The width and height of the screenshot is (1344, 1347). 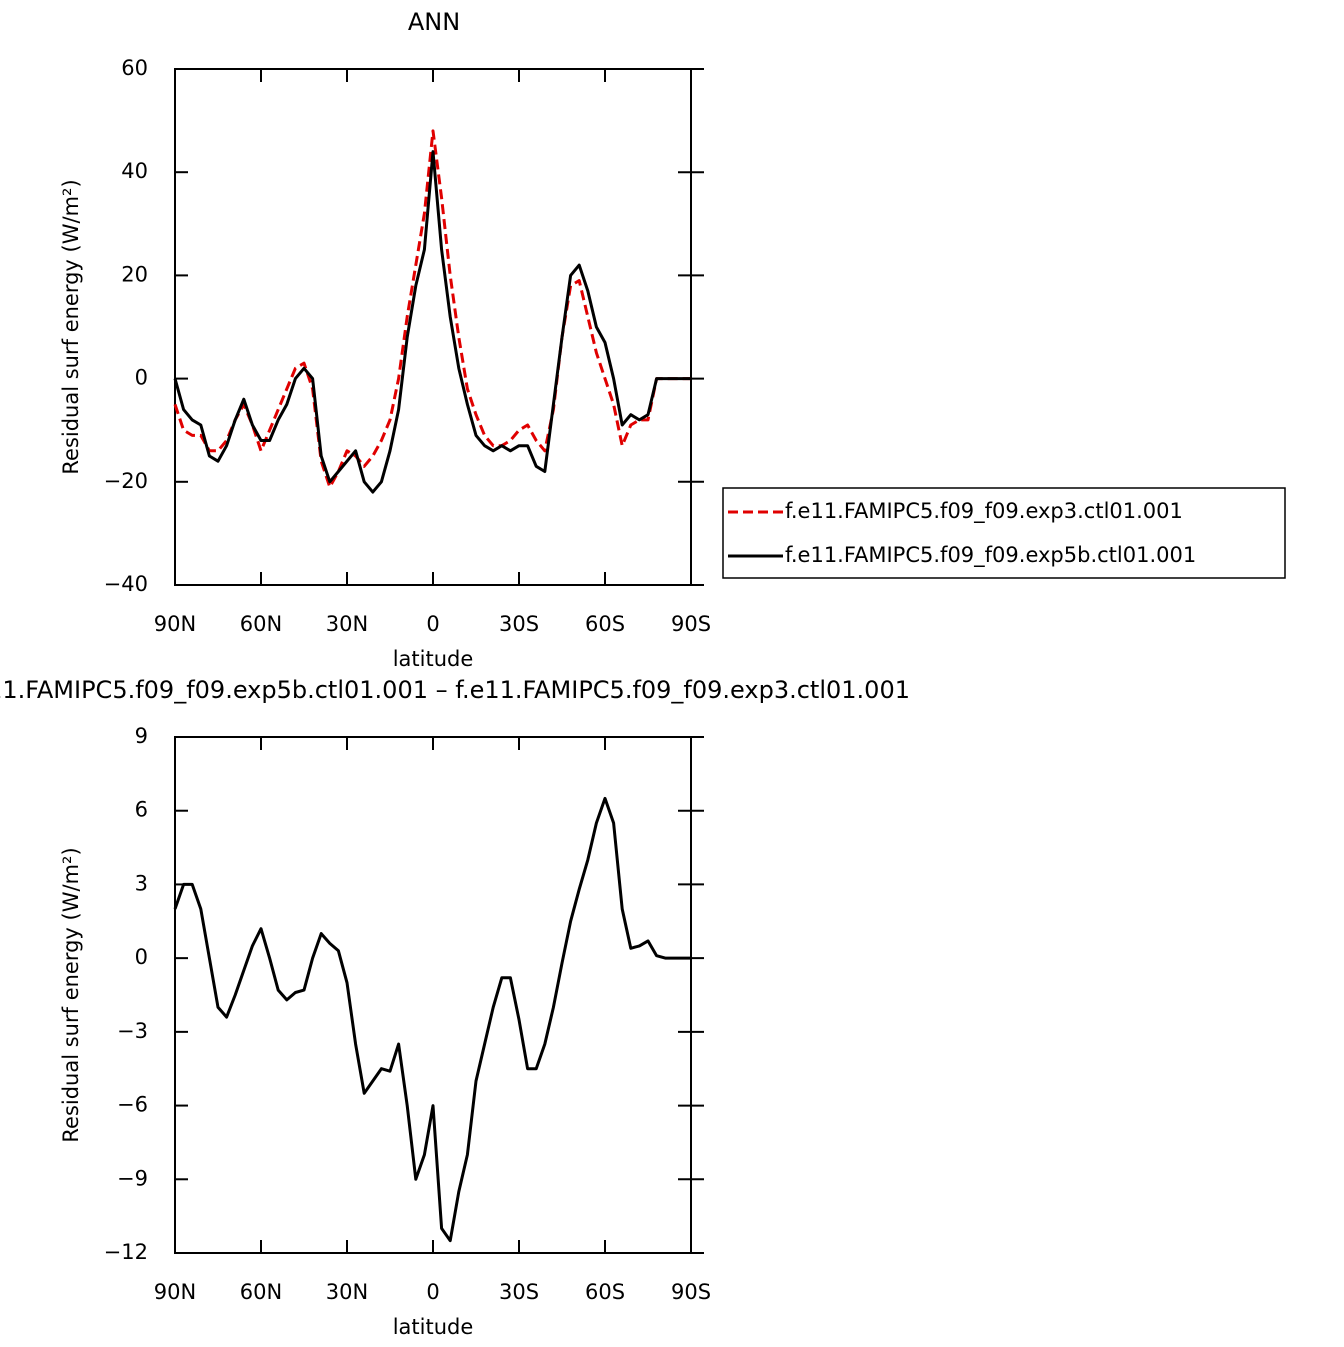 What do you see at coordinates (134, 274) in the screenshot?
I see `y-tick-label: 20` at bounding box center [134, 274].